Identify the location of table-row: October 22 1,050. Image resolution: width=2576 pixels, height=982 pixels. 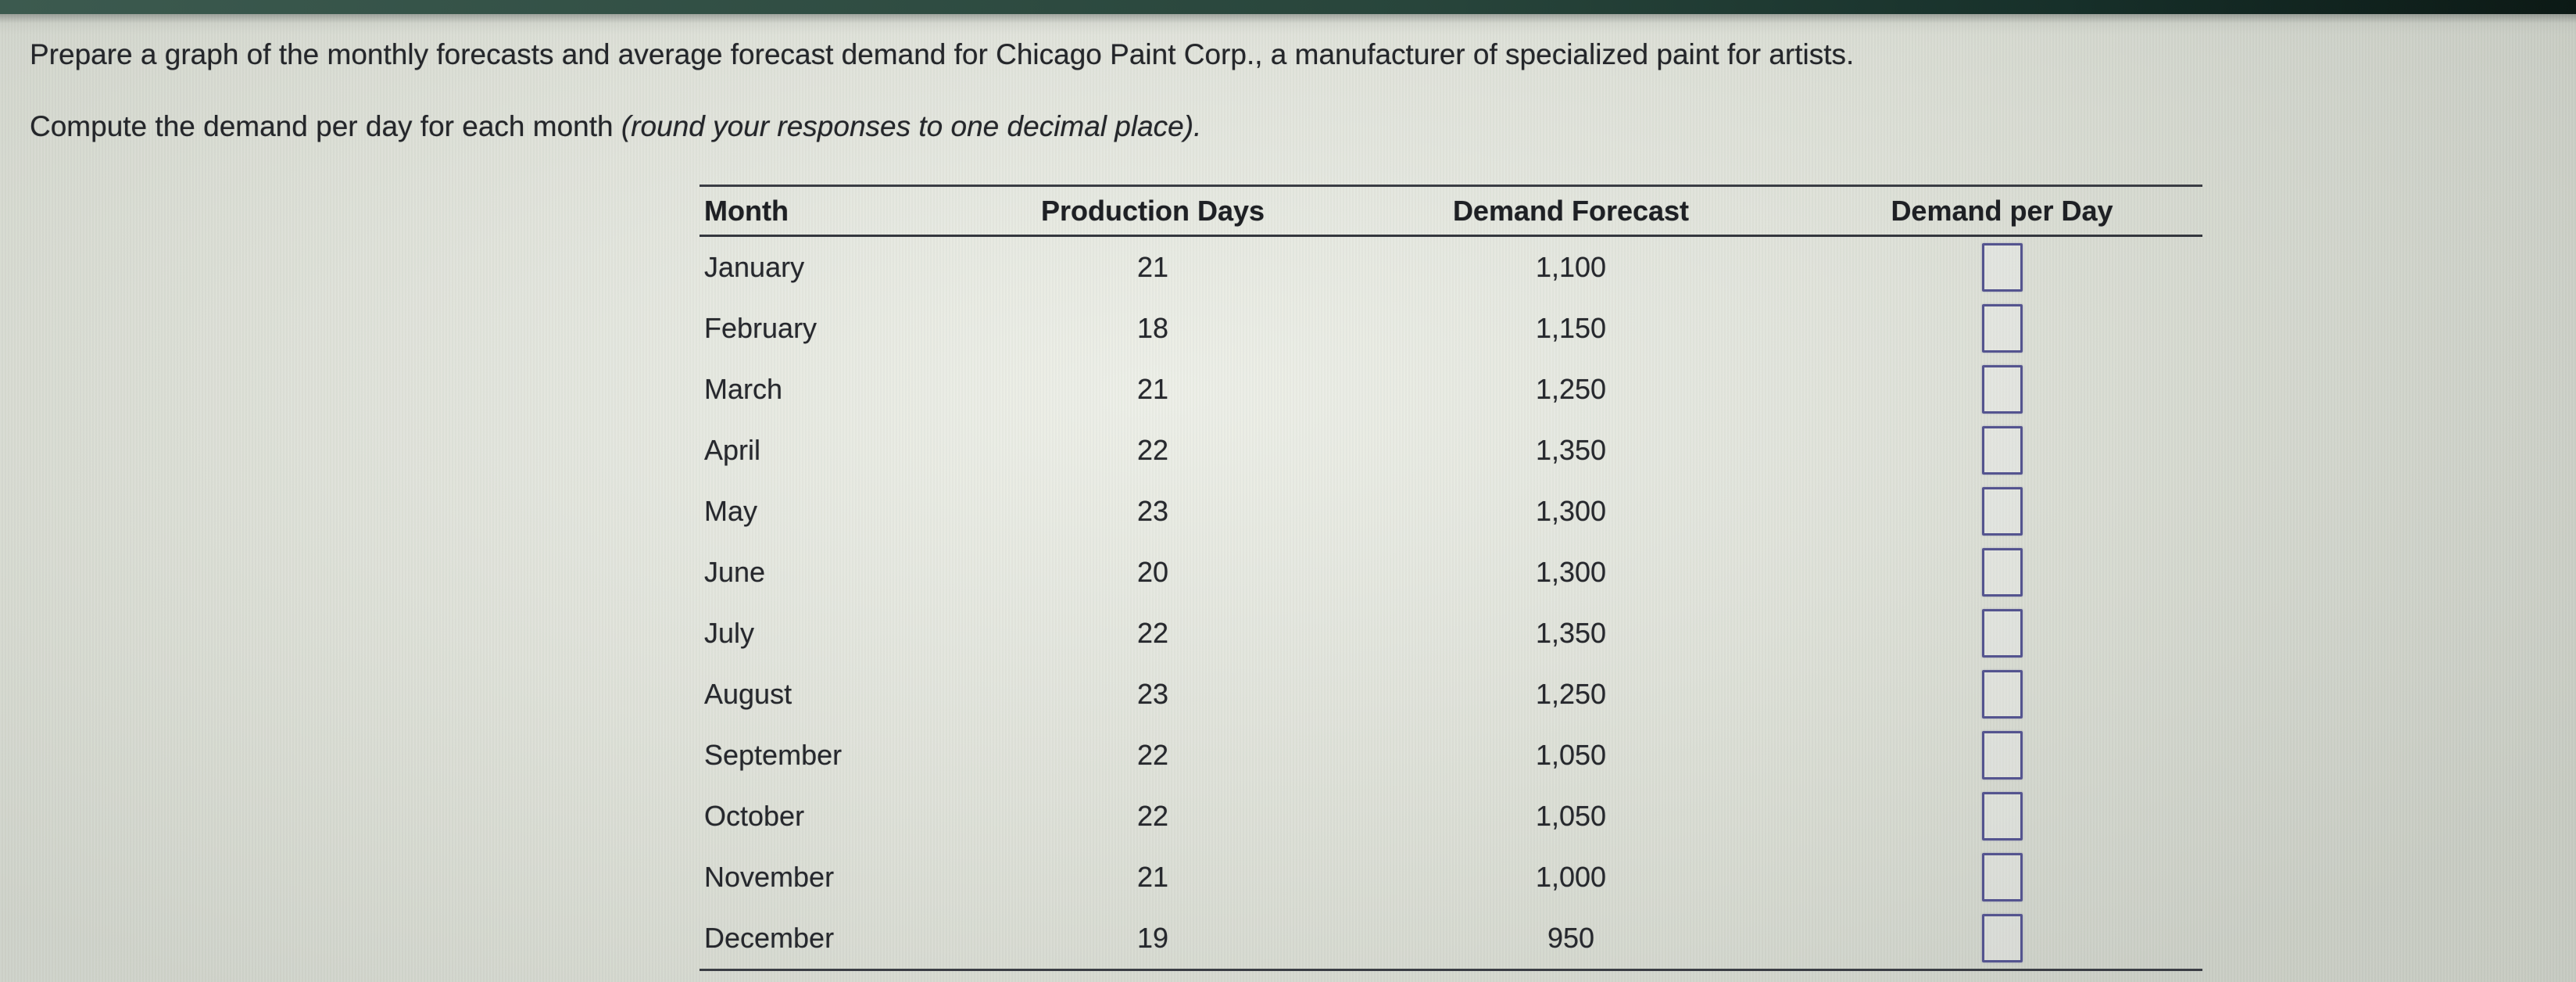
(1450, 816).